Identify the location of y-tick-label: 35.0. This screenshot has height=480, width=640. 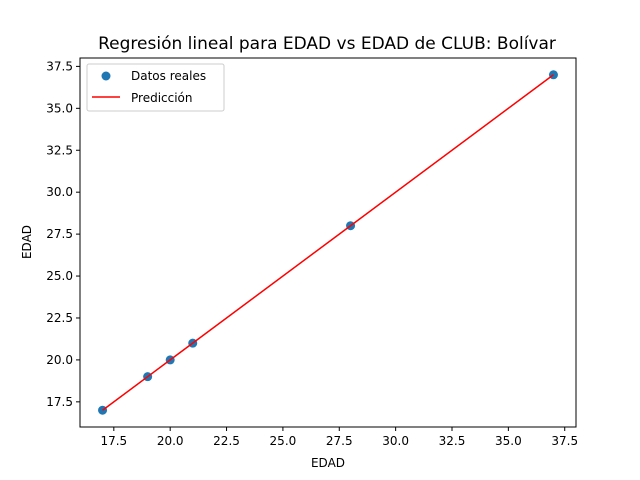
(59, 108).